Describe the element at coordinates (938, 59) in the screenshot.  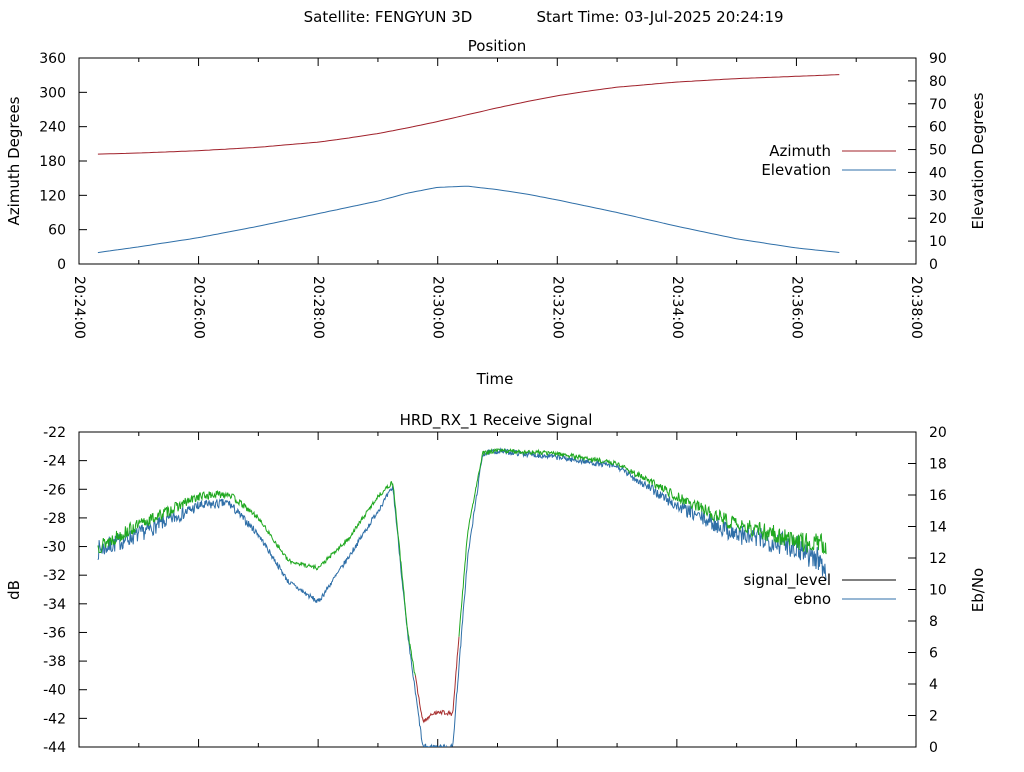
I see `position-y2tick-label: 90` at that location.